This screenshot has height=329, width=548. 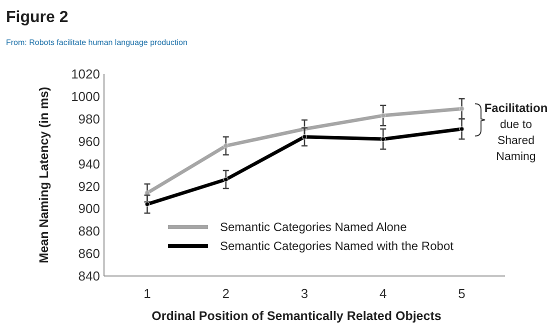 I want to click on chart-subtitle: From: Robots facilitate human language production, so click(x=97, y=42).